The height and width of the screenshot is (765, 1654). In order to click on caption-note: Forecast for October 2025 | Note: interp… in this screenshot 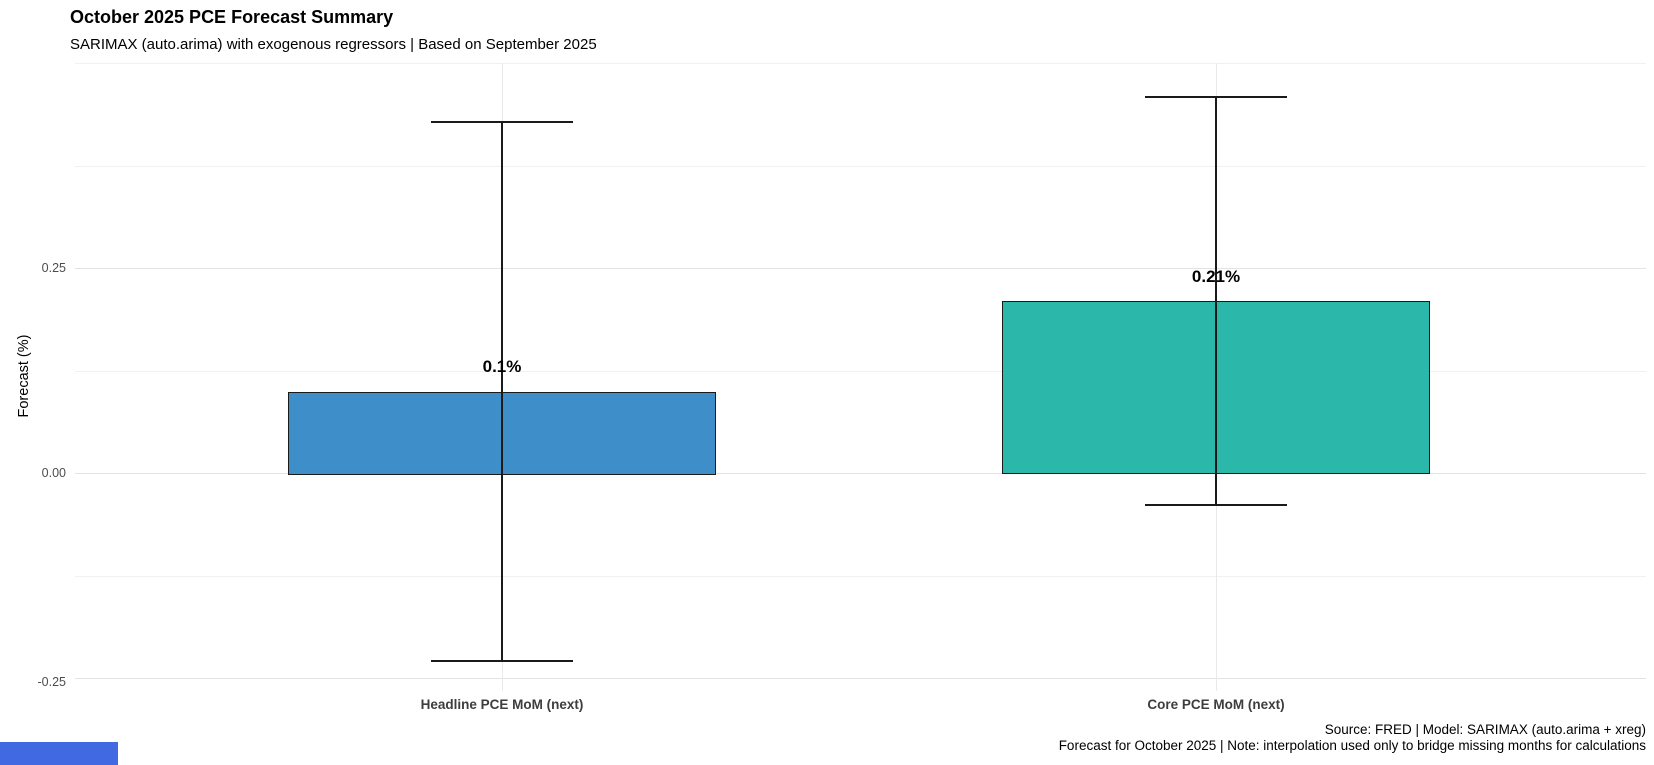, I will do `click(1352, 745)`.